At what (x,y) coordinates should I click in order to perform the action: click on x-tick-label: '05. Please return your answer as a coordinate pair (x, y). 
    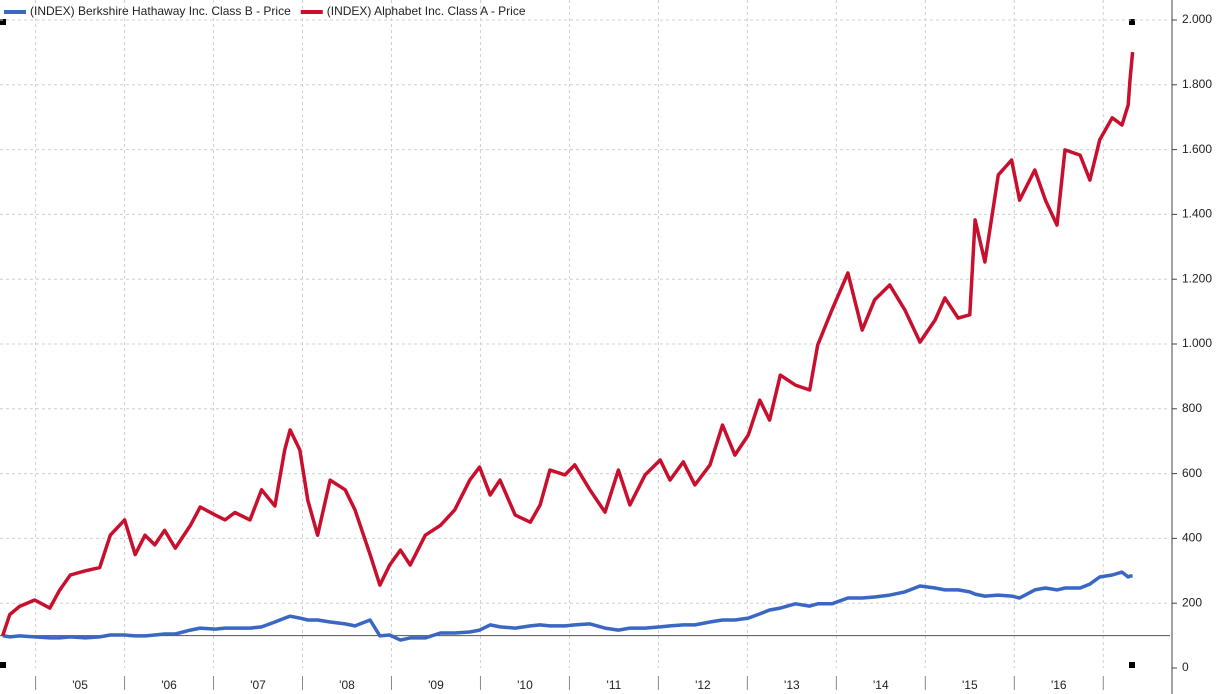
    Looking at the image, I should click on (80, 685).